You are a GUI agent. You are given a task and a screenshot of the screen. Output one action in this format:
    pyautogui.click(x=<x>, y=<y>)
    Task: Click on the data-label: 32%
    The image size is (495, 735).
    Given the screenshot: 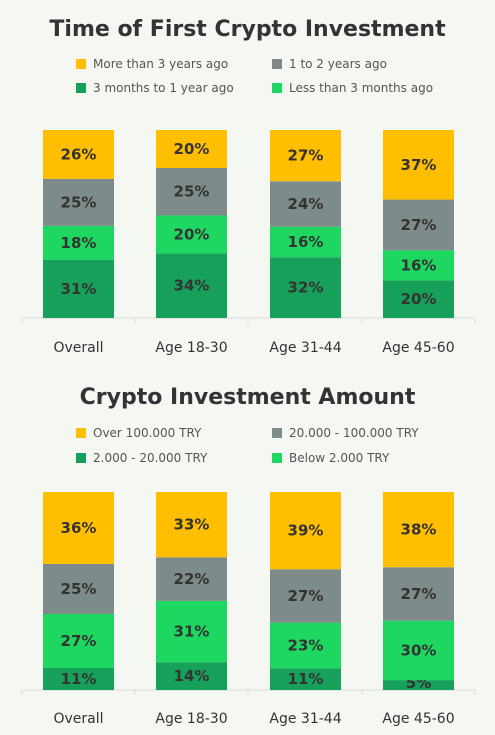 What is the action you would take?
    pyautogui.click(x=306, y=288)
    